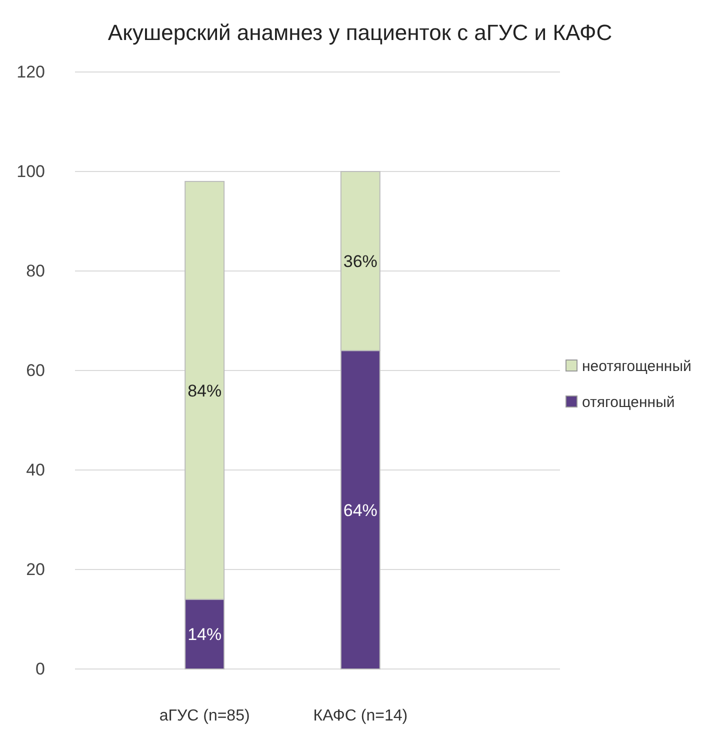  I want to click on x-tick-label: аГУС (n=85), so click(204, 715).